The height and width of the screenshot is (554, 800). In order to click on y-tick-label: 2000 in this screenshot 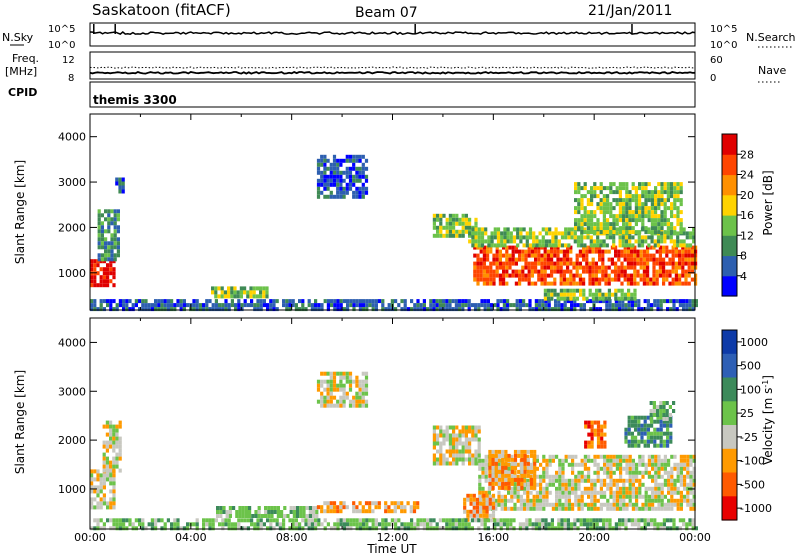, I will do `click(72, 440)`.